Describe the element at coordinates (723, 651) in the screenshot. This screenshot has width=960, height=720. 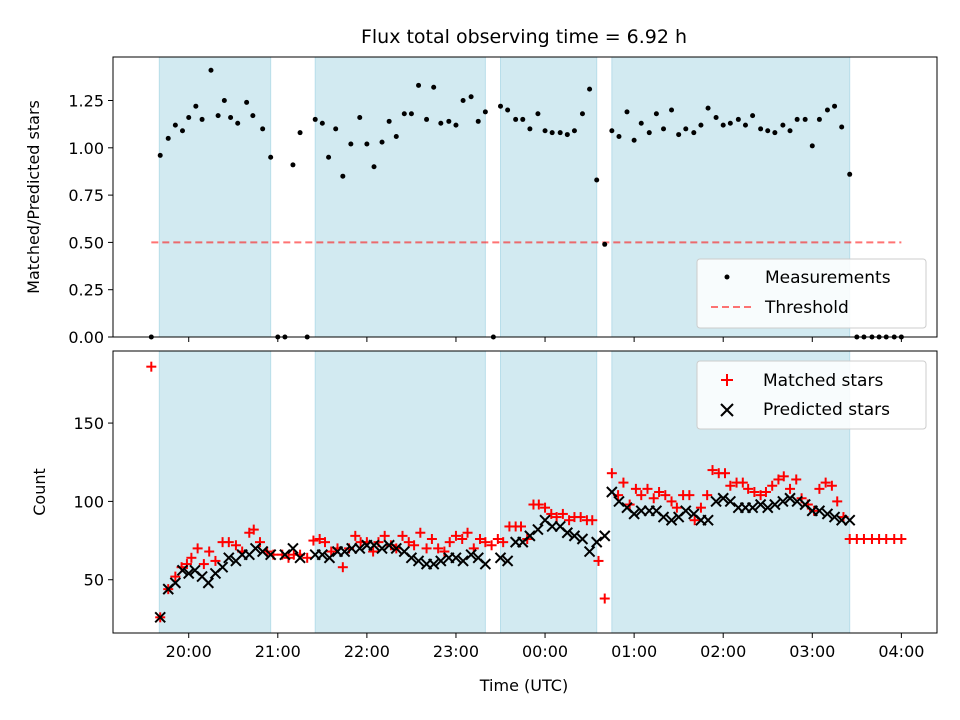
I see `x-tick-label: 02:00` at that location.